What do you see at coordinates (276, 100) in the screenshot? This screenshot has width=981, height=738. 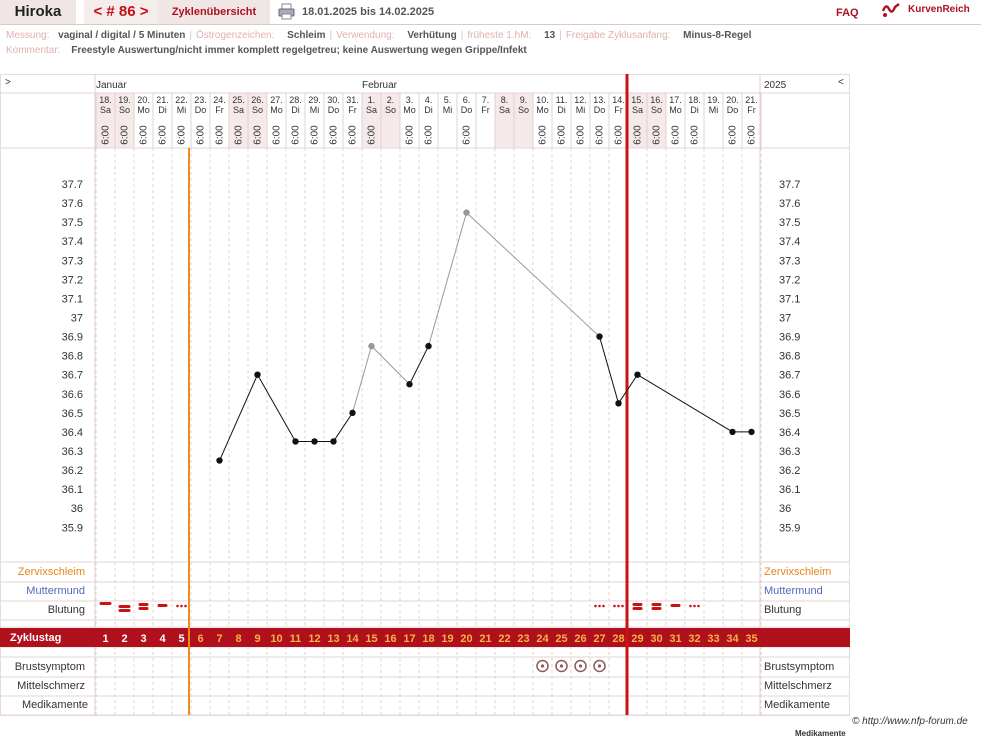 I see `day-date-label: 27.` at bounding box center [276, 100].